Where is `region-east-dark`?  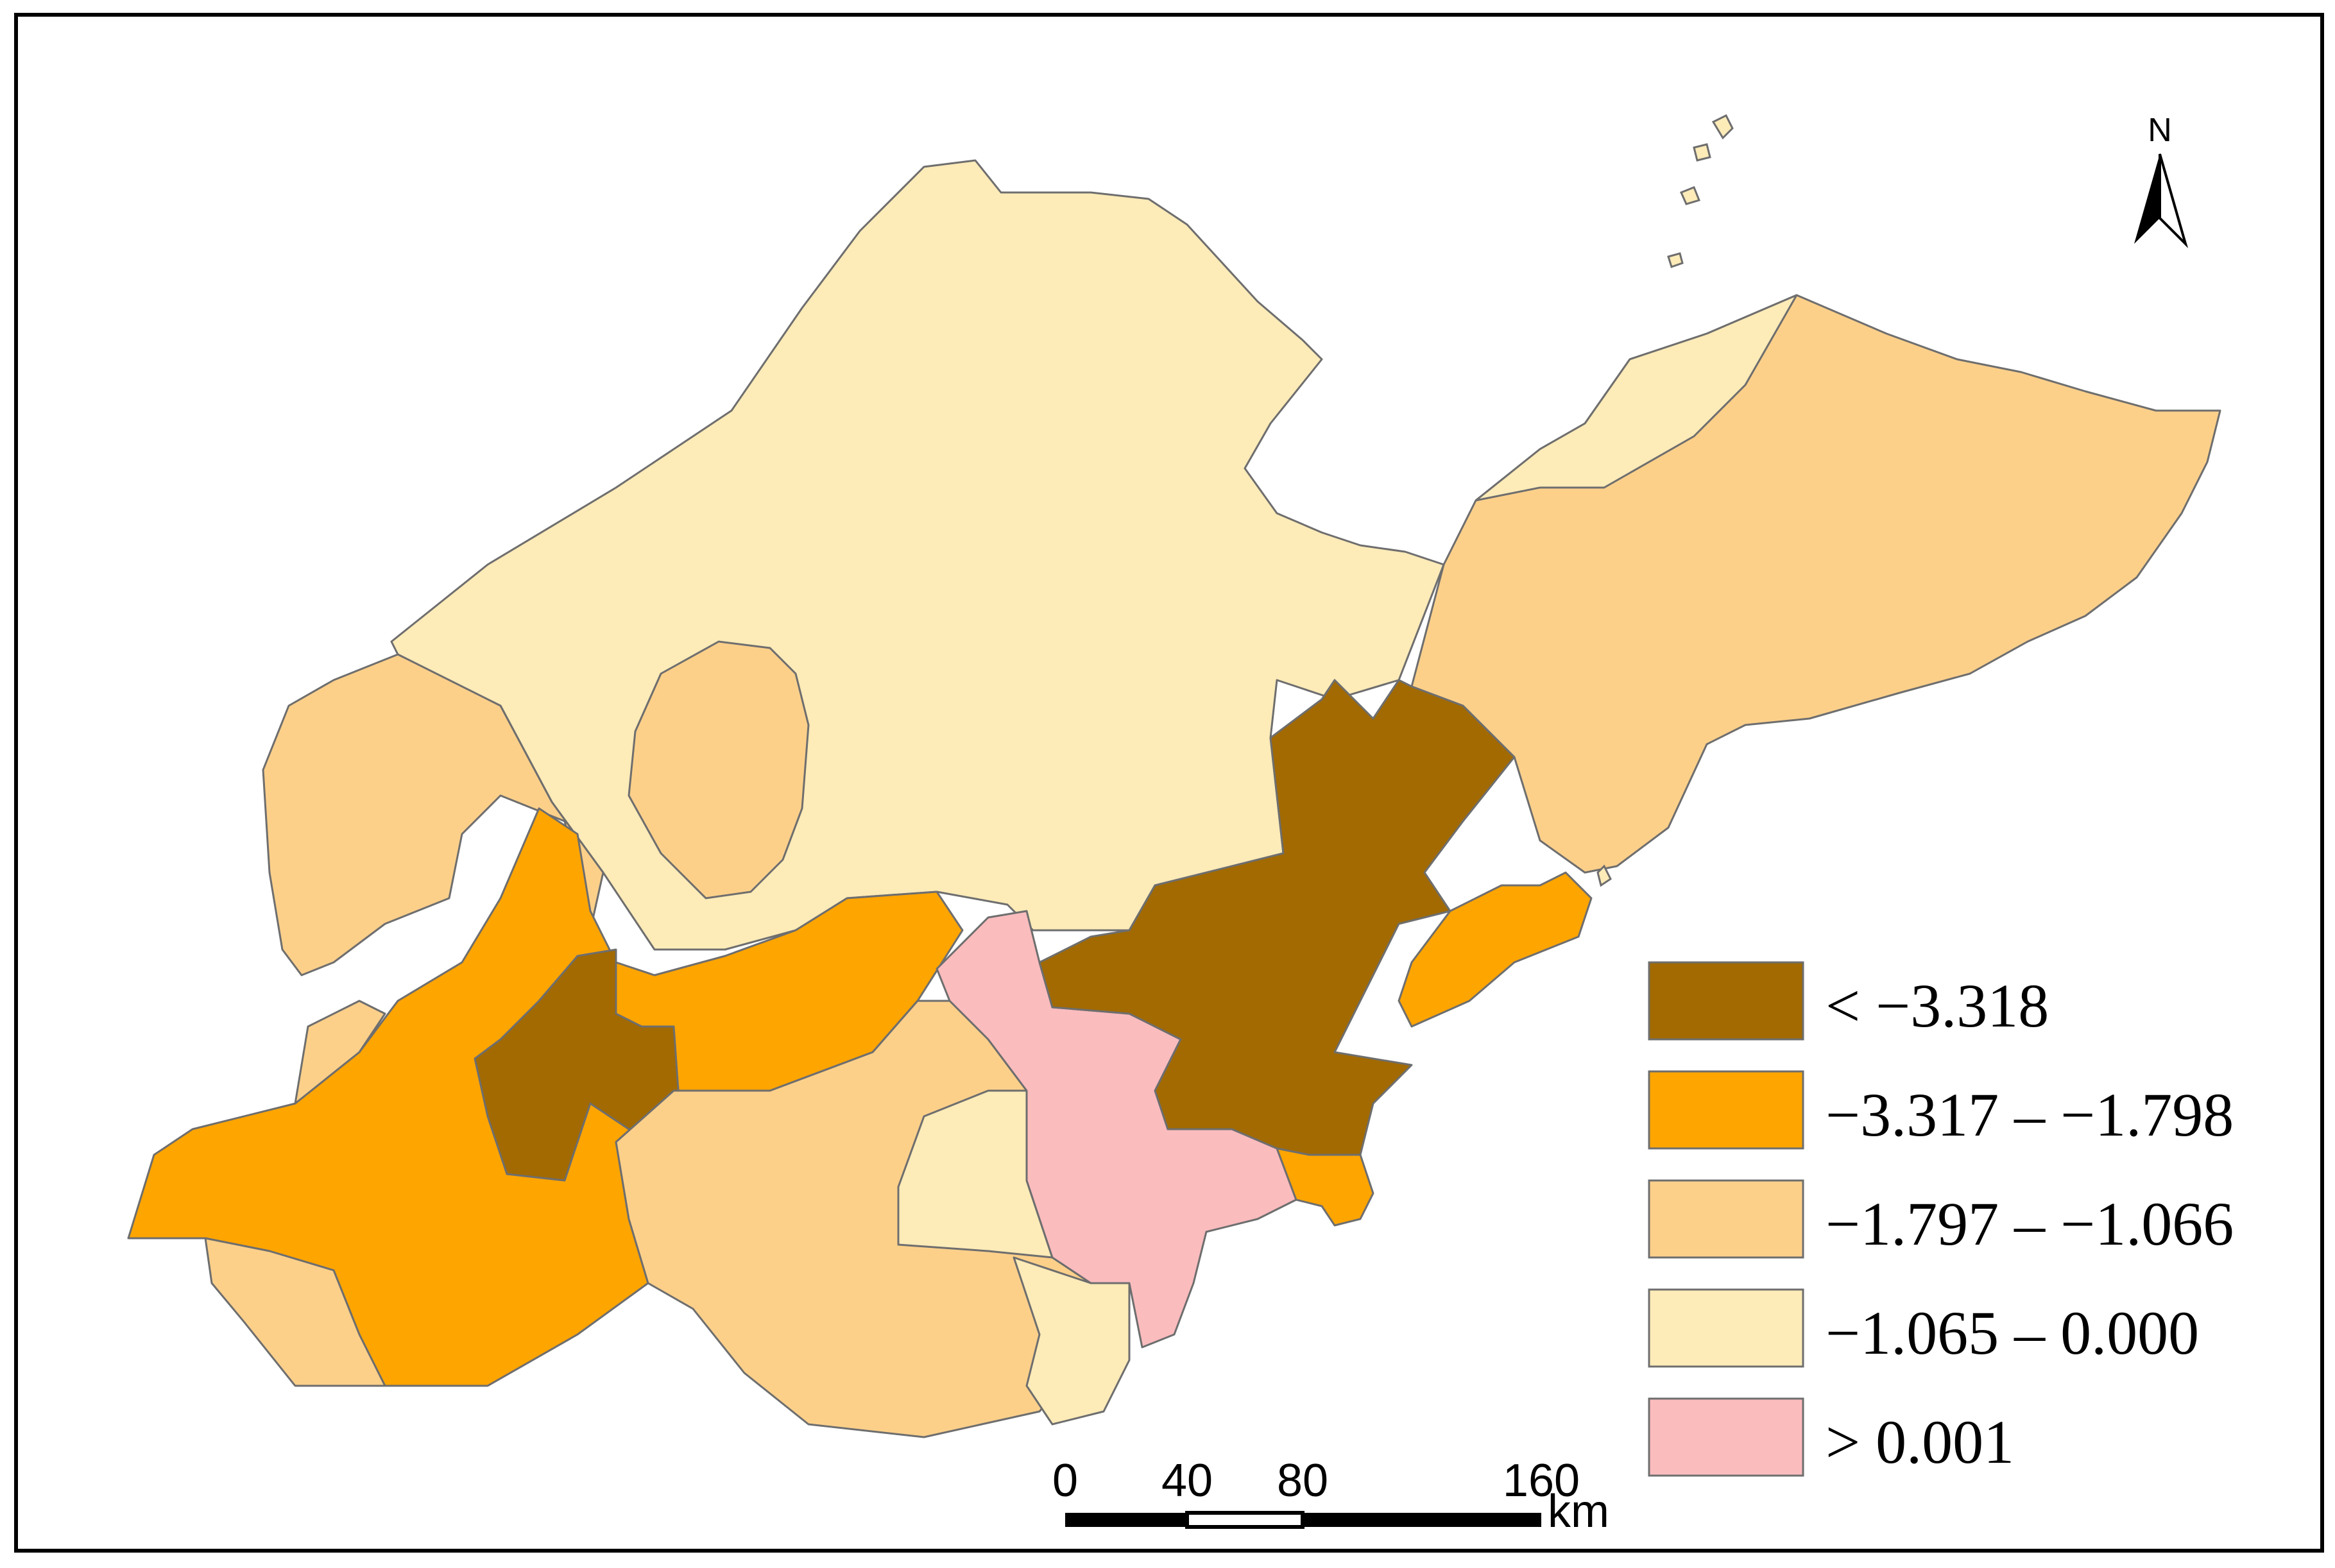
region-east-dark is located at coordinates (1277, 917).